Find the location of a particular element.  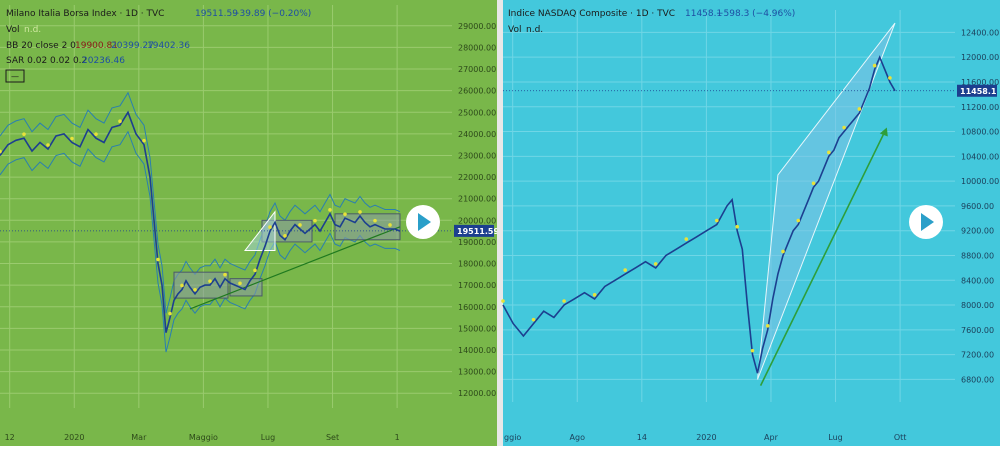

left-price: 19511.59 is located at coordinates (216, 14).